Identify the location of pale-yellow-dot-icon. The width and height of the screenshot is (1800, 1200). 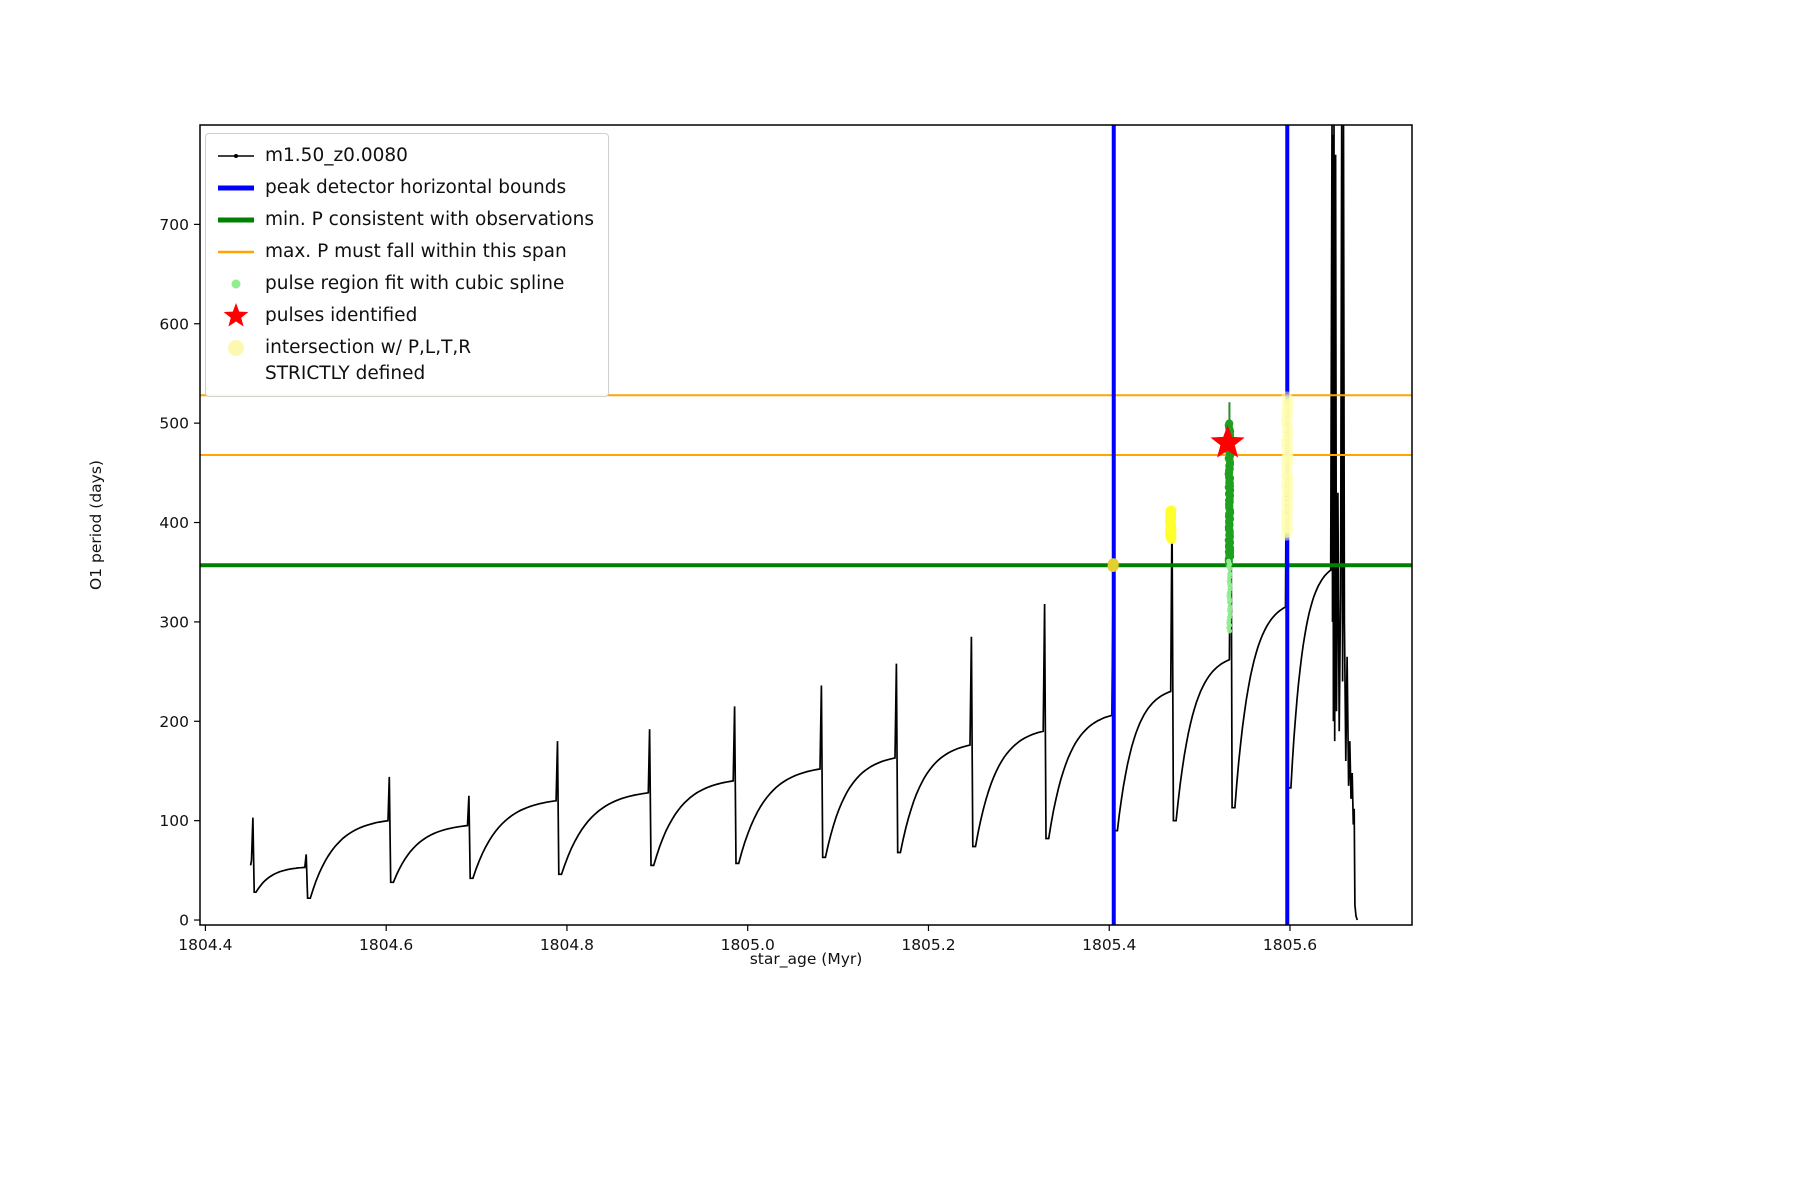
(236, 348).